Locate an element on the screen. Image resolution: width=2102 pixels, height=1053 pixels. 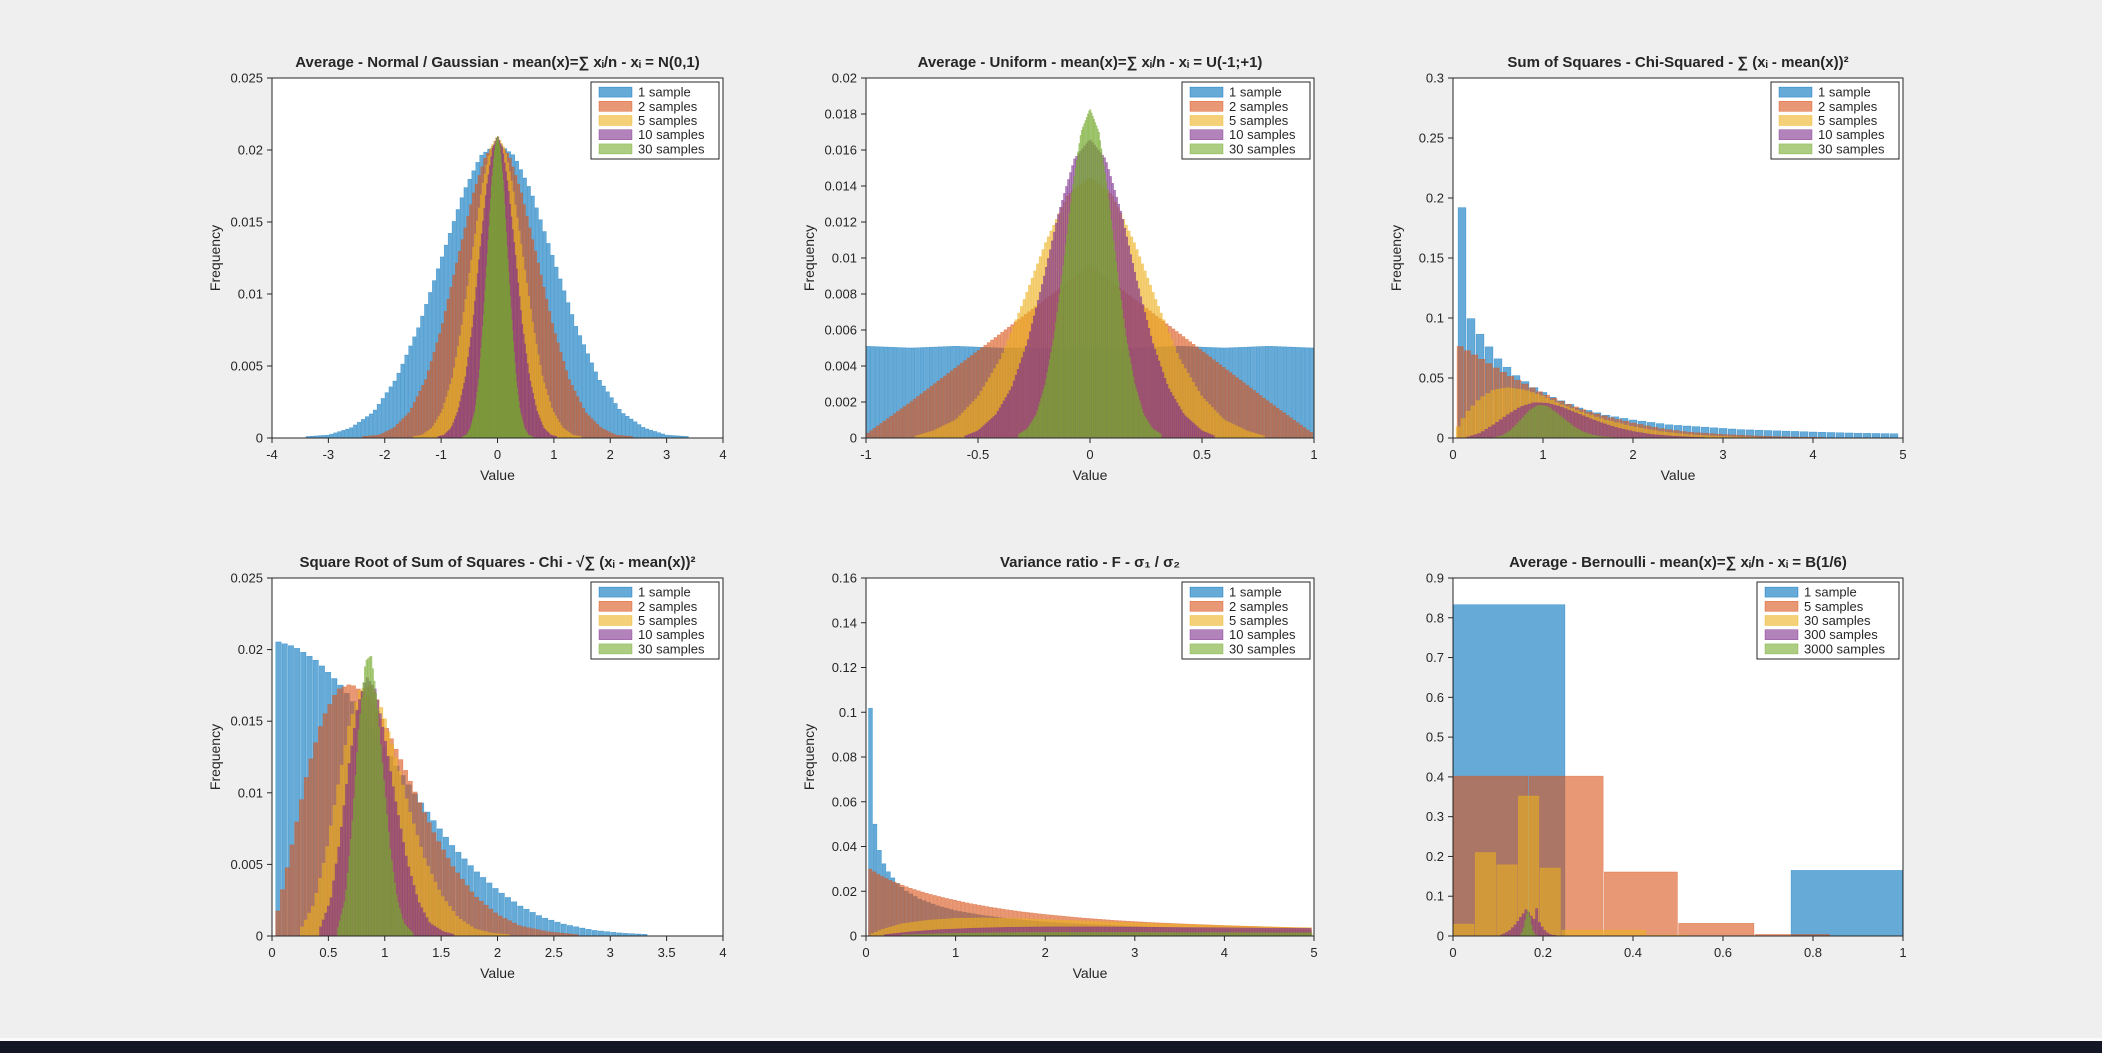
y-tick-label: 0.15 is located at coordinates (1431, 258).